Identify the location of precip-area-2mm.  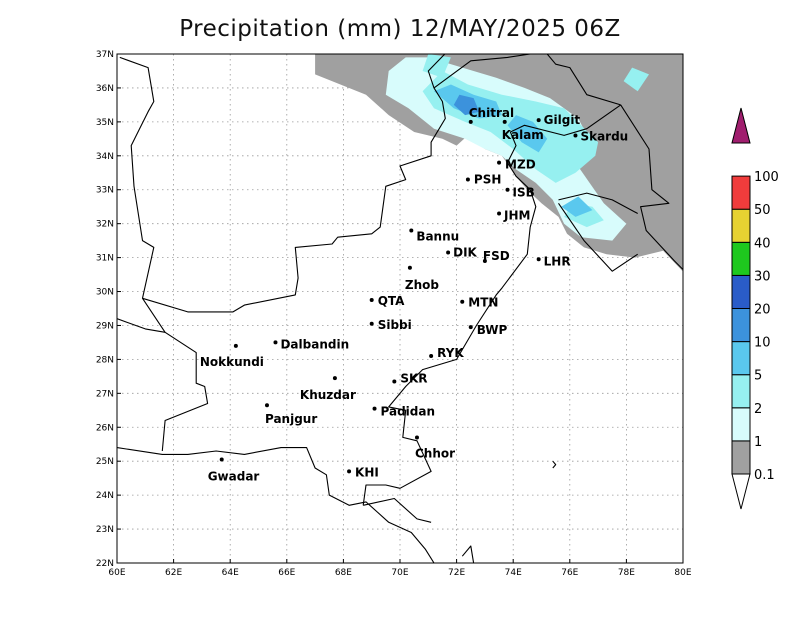
(636, 79).